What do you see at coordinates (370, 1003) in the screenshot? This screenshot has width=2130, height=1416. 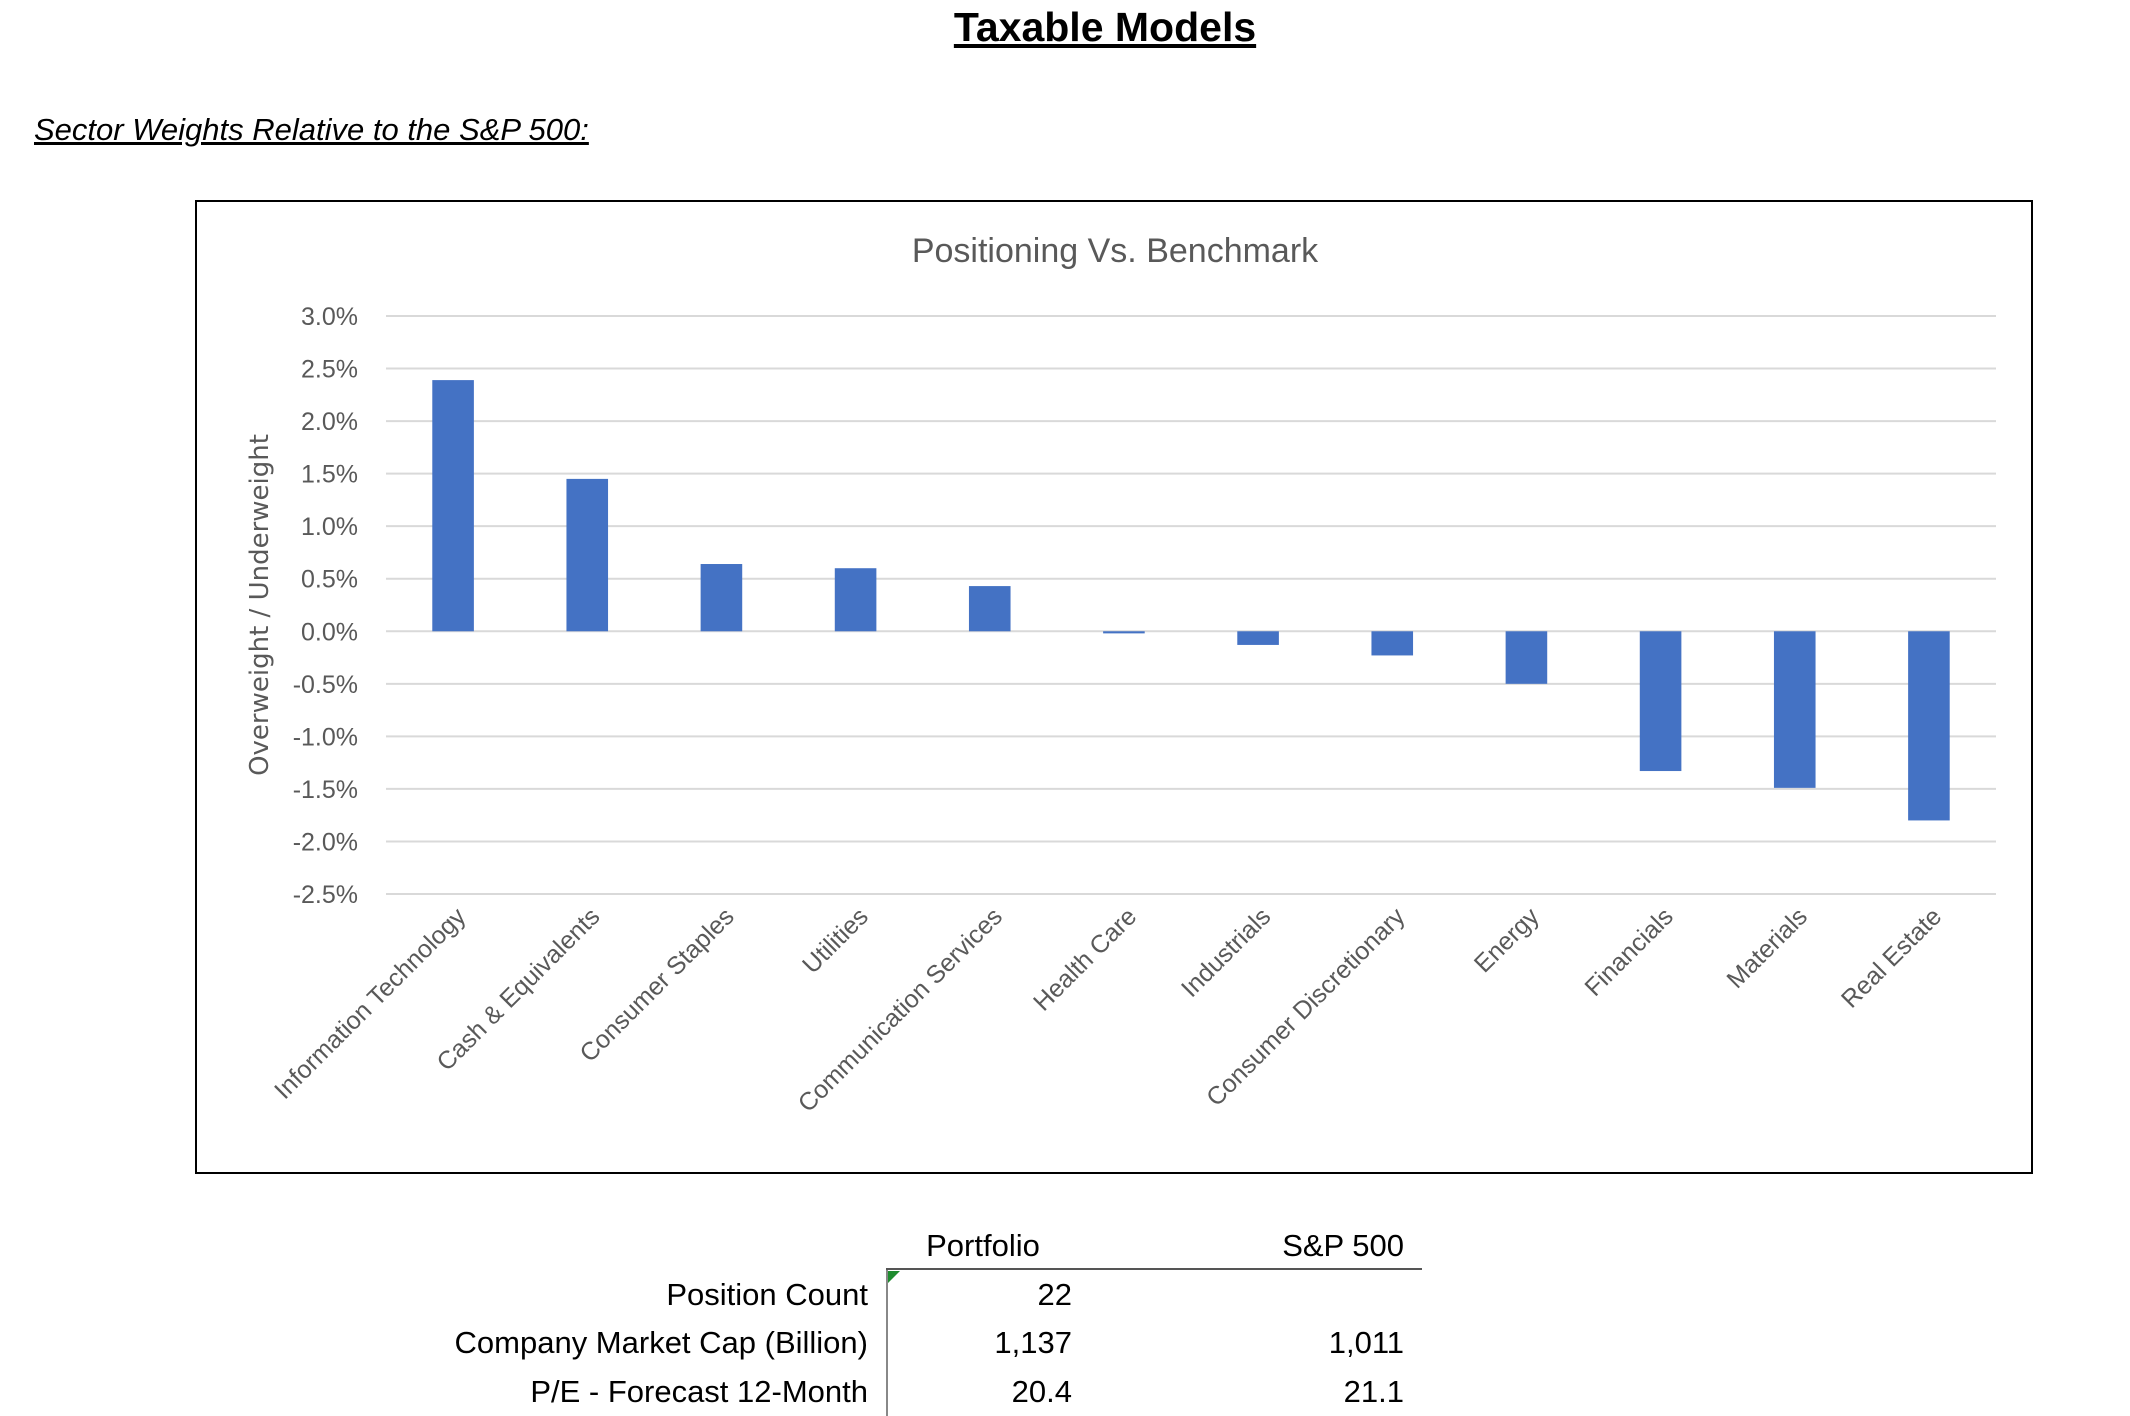 I see `x-tick-label: Information Technology` at bounding box center [370, 1003].